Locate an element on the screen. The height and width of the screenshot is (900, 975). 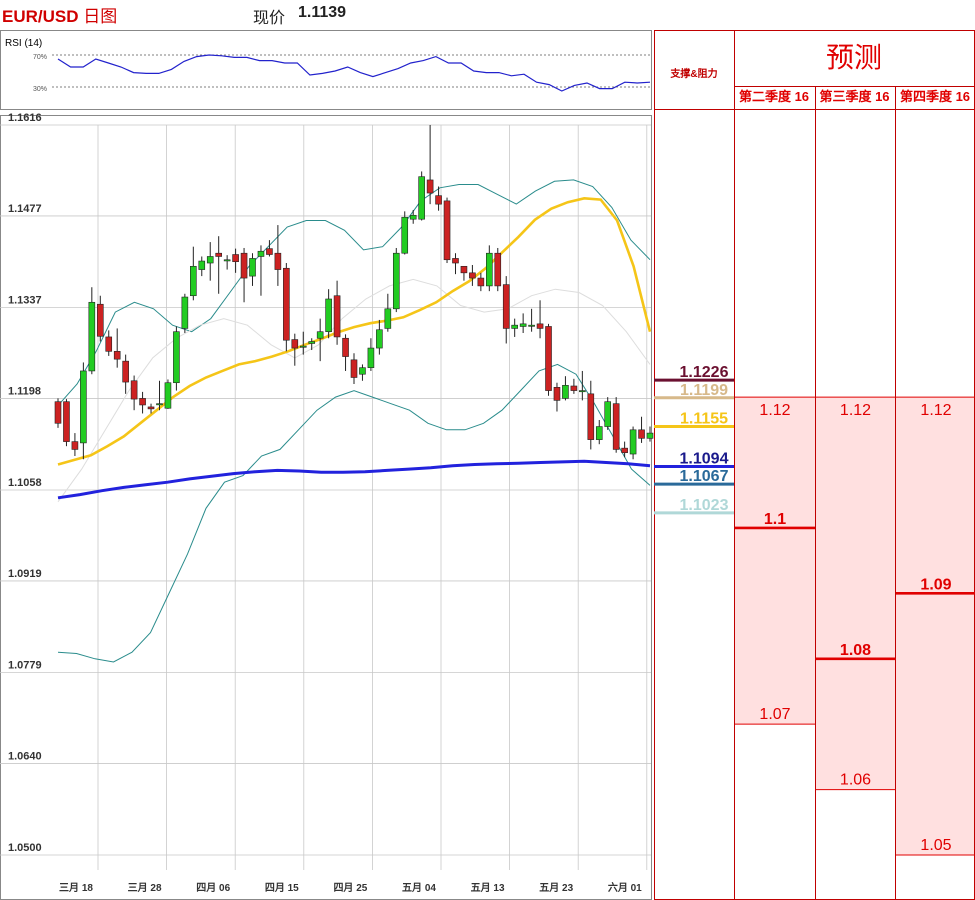
current-price-value: 1.1139 is located at coordinates (322, 12).